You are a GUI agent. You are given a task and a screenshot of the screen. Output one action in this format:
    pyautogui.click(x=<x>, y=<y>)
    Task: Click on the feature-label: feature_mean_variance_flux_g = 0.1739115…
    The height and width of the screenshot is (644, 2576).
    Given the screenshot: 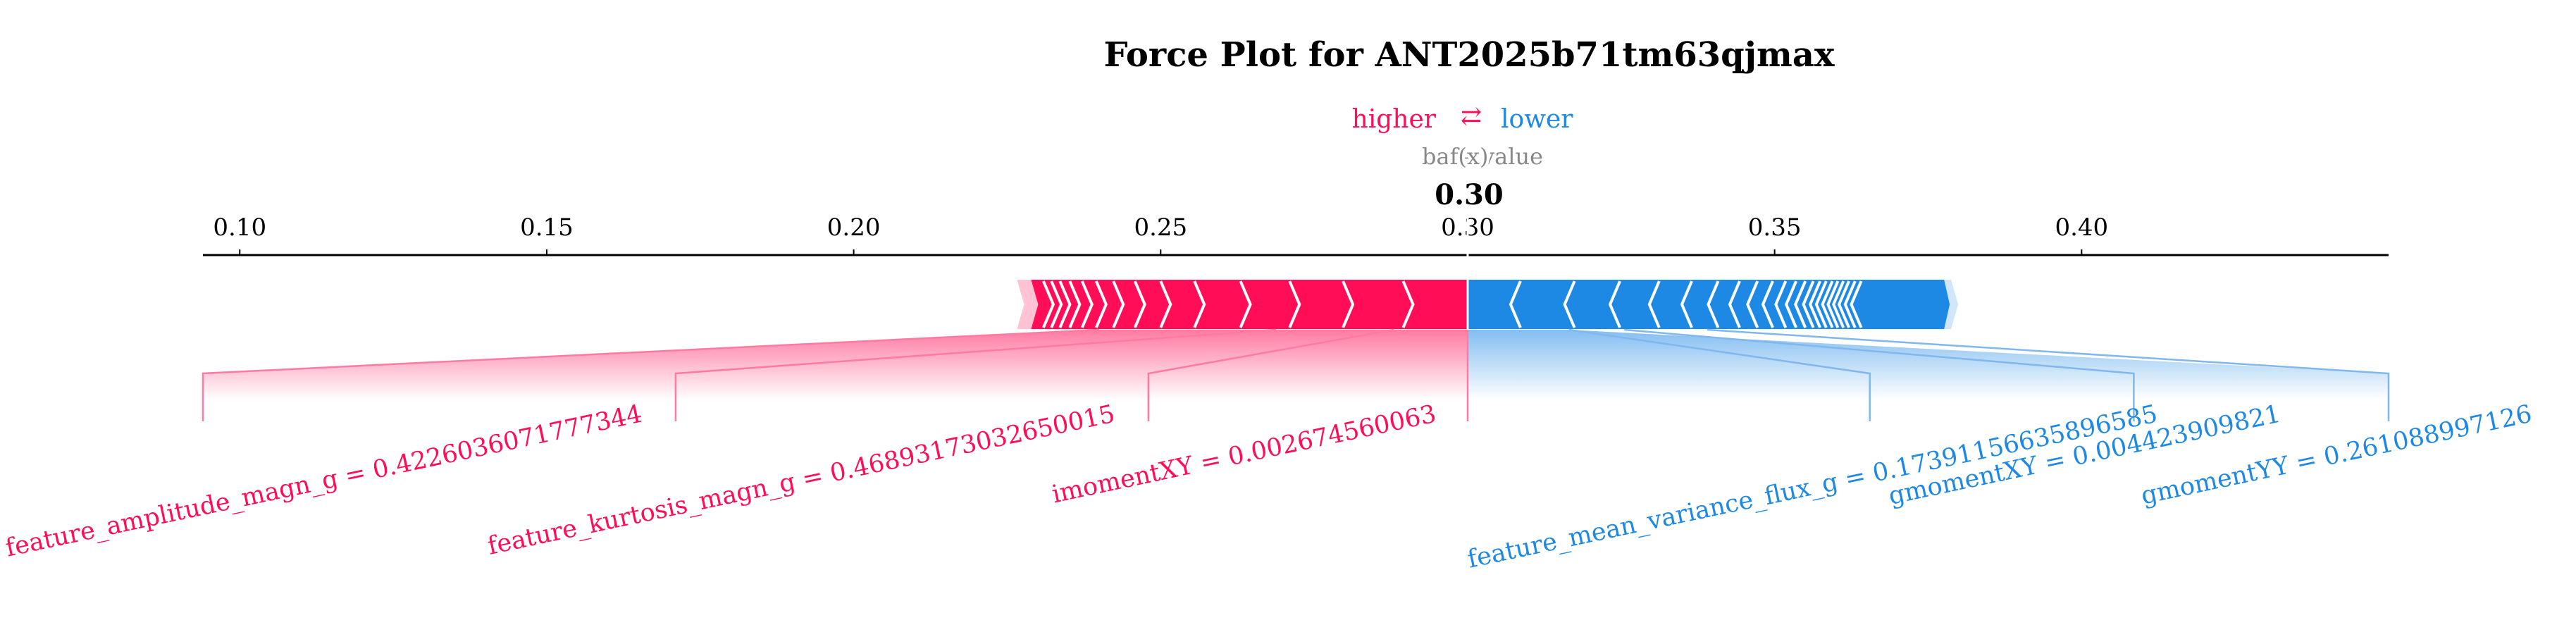 What is the action you would take?
    pyautogui.click(x=1812, y=487)
    